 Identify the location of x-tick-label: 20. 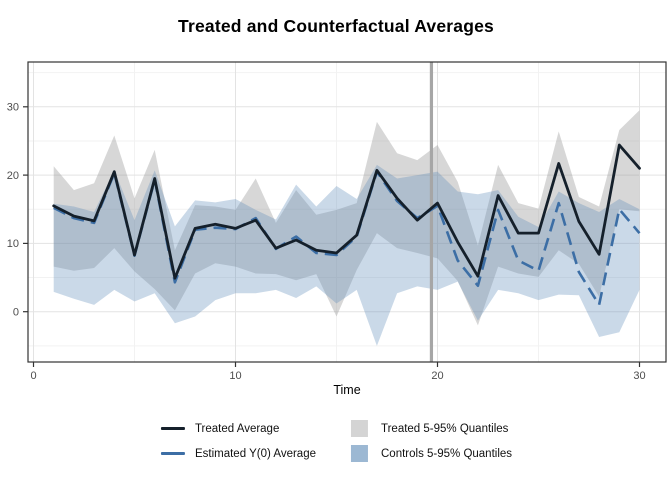
(437, 376).